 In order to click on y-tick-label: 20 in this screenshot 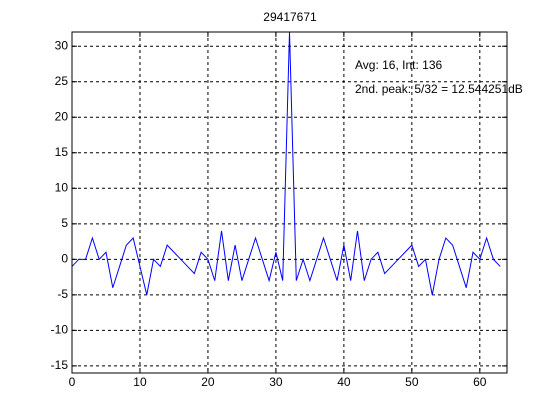, I will do `click(62, 116)`.